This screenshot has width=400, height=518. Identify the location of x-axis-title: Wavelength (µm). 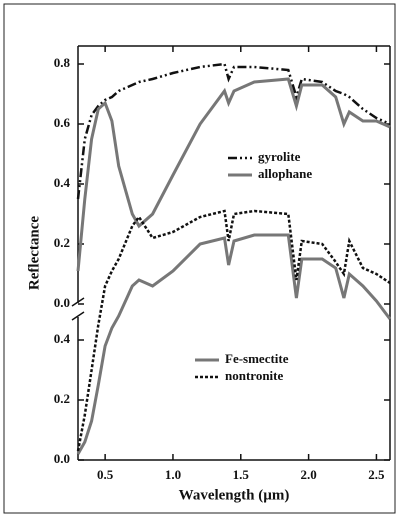
(234, 495).